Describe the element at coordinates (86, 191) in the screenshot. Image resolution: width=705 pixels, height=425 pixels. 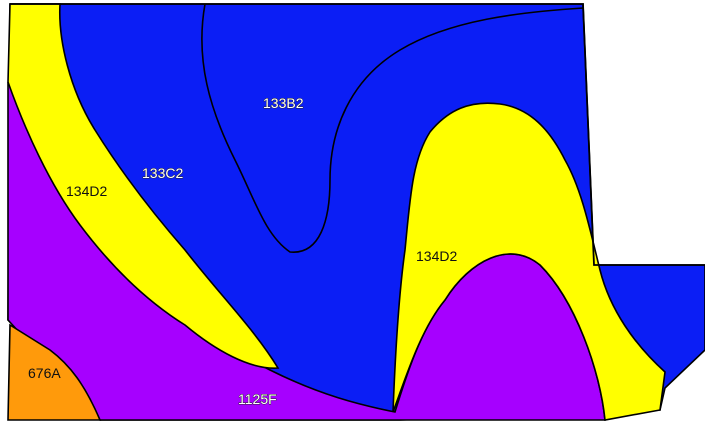
I see `unit-label-134D2-left: 134D2` at that location.